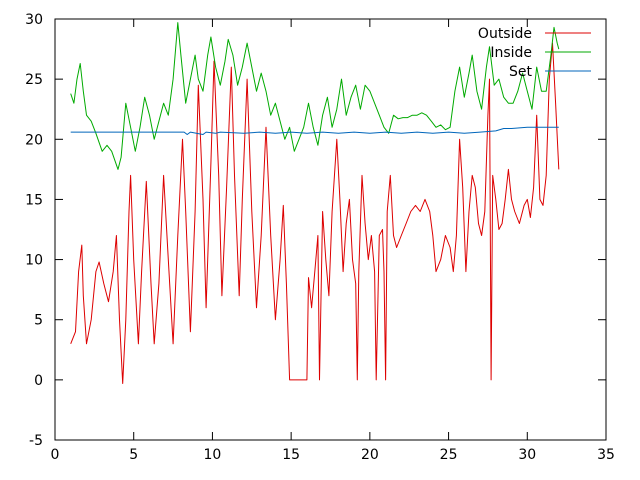  Describe the element at coordinates (38, 381) in the screenshot. I see `y-tick-label: 0` at that location.